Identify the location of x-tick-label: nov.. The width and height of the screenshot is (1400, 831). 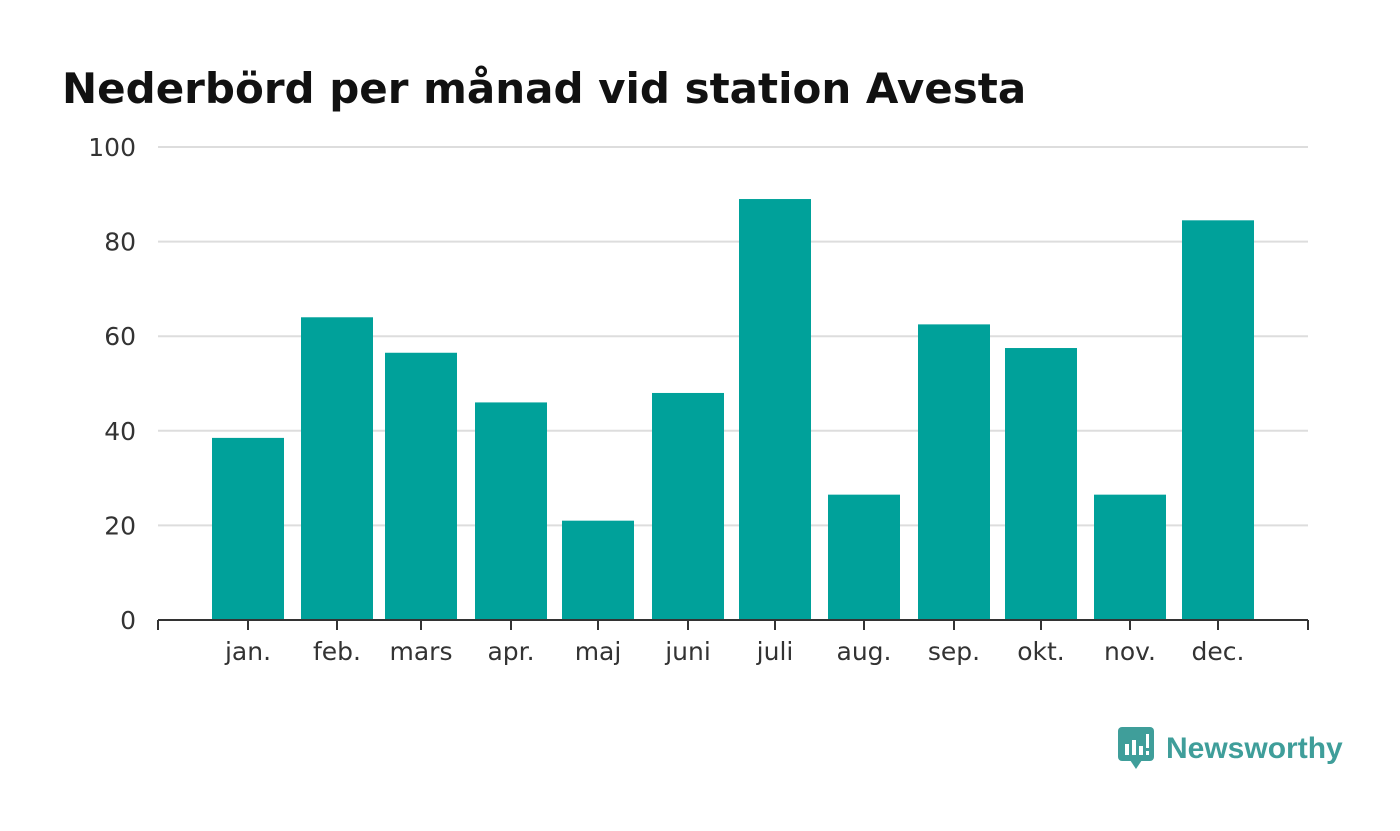
(1130, 651).